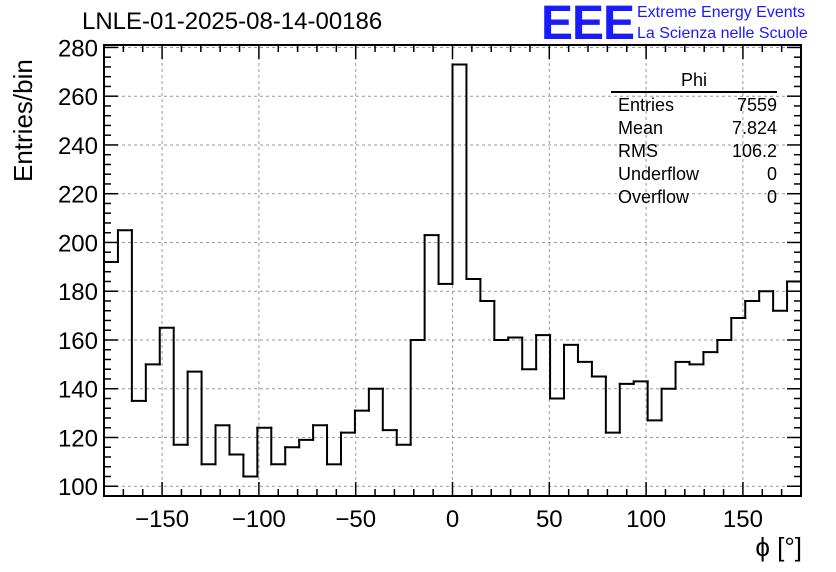 The height and width of the screenshot is (572, 836). I want to click on x-tick-label: 0, so click(452, 519).